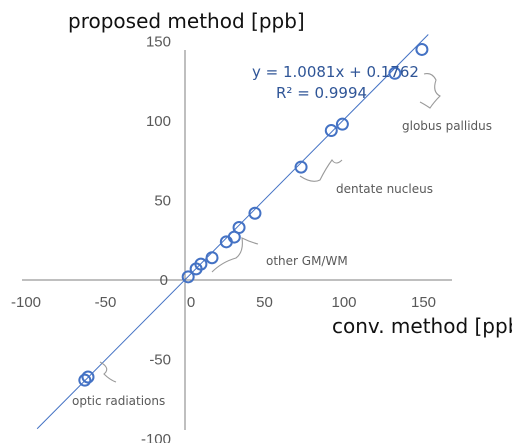 This screenshot has height=443, width=512. I want to click on trendline-equation: y = 1.0081x + 0.1762, so click(335, 72).